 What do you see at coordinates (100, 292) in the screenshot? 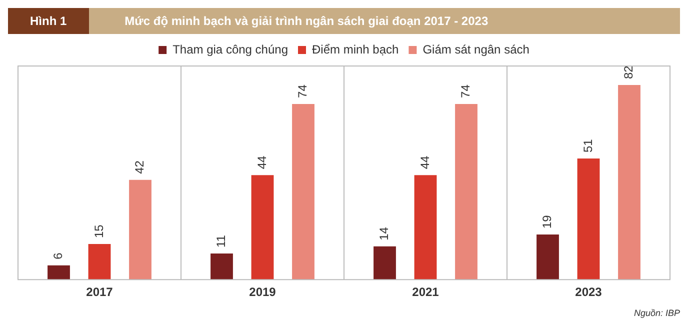
I see `x-tick-label: 2017` at bounding box center [100, 292].